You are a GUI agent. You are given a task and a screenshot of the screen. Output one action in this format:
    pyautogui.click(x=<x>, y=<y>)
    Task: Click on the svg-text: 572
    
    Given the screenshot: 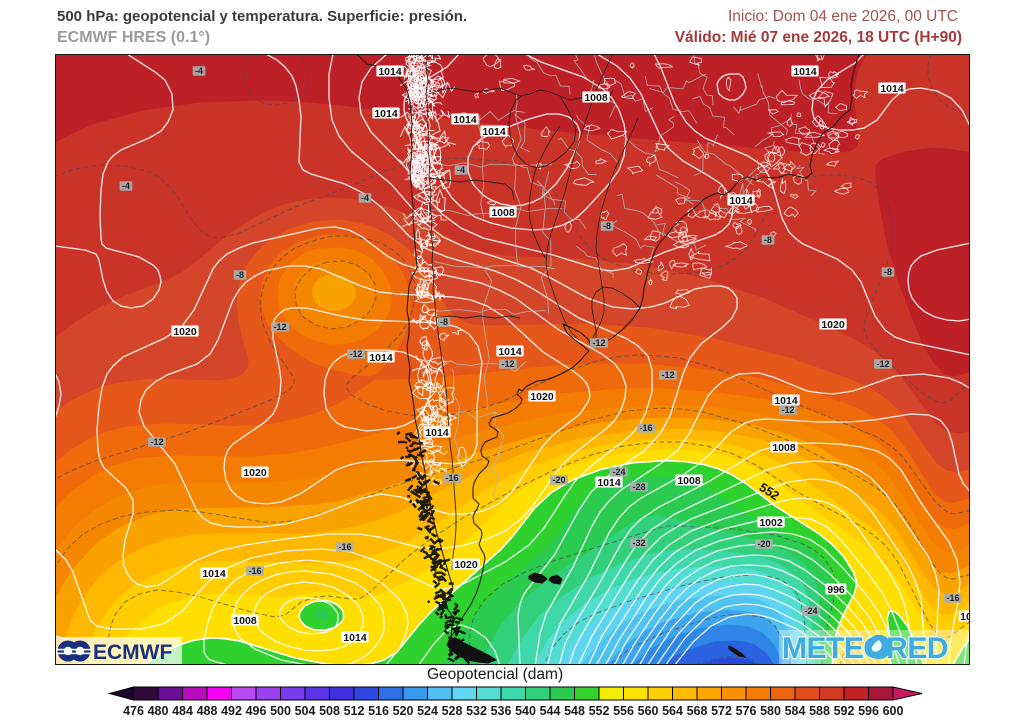 What is the action you would take?
    pyautogui.click(x=721, y=711)
    